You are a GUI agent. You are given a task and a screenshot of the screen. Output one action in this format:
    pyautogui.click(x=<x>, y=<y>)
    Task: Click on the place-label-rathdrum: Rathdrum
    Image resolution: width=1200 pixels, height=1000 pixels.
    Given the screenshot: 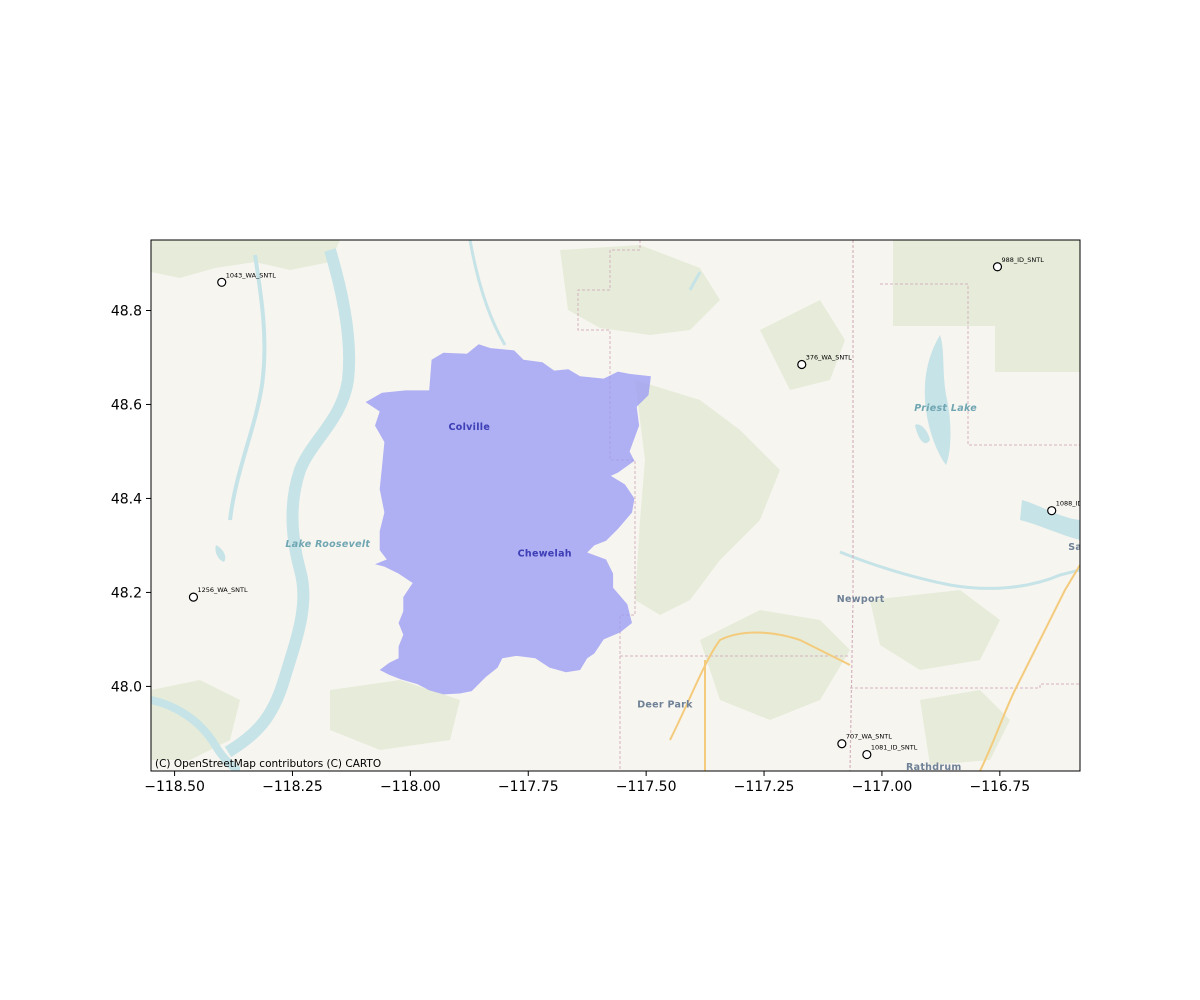 What is the action you would take?
    pyautogui.click(x=934, y=767)
    